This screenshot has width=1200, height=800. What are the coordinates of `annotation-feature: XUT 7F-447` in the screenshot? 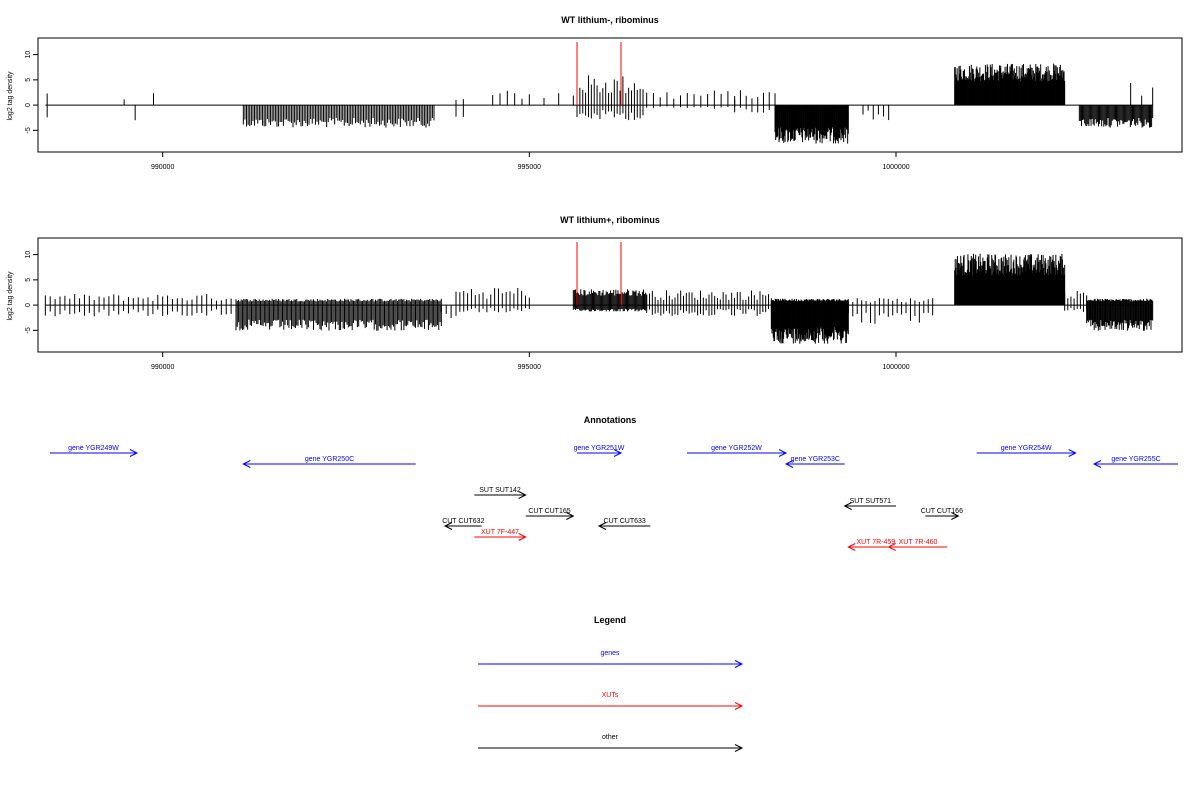 It's located at (500, 535).